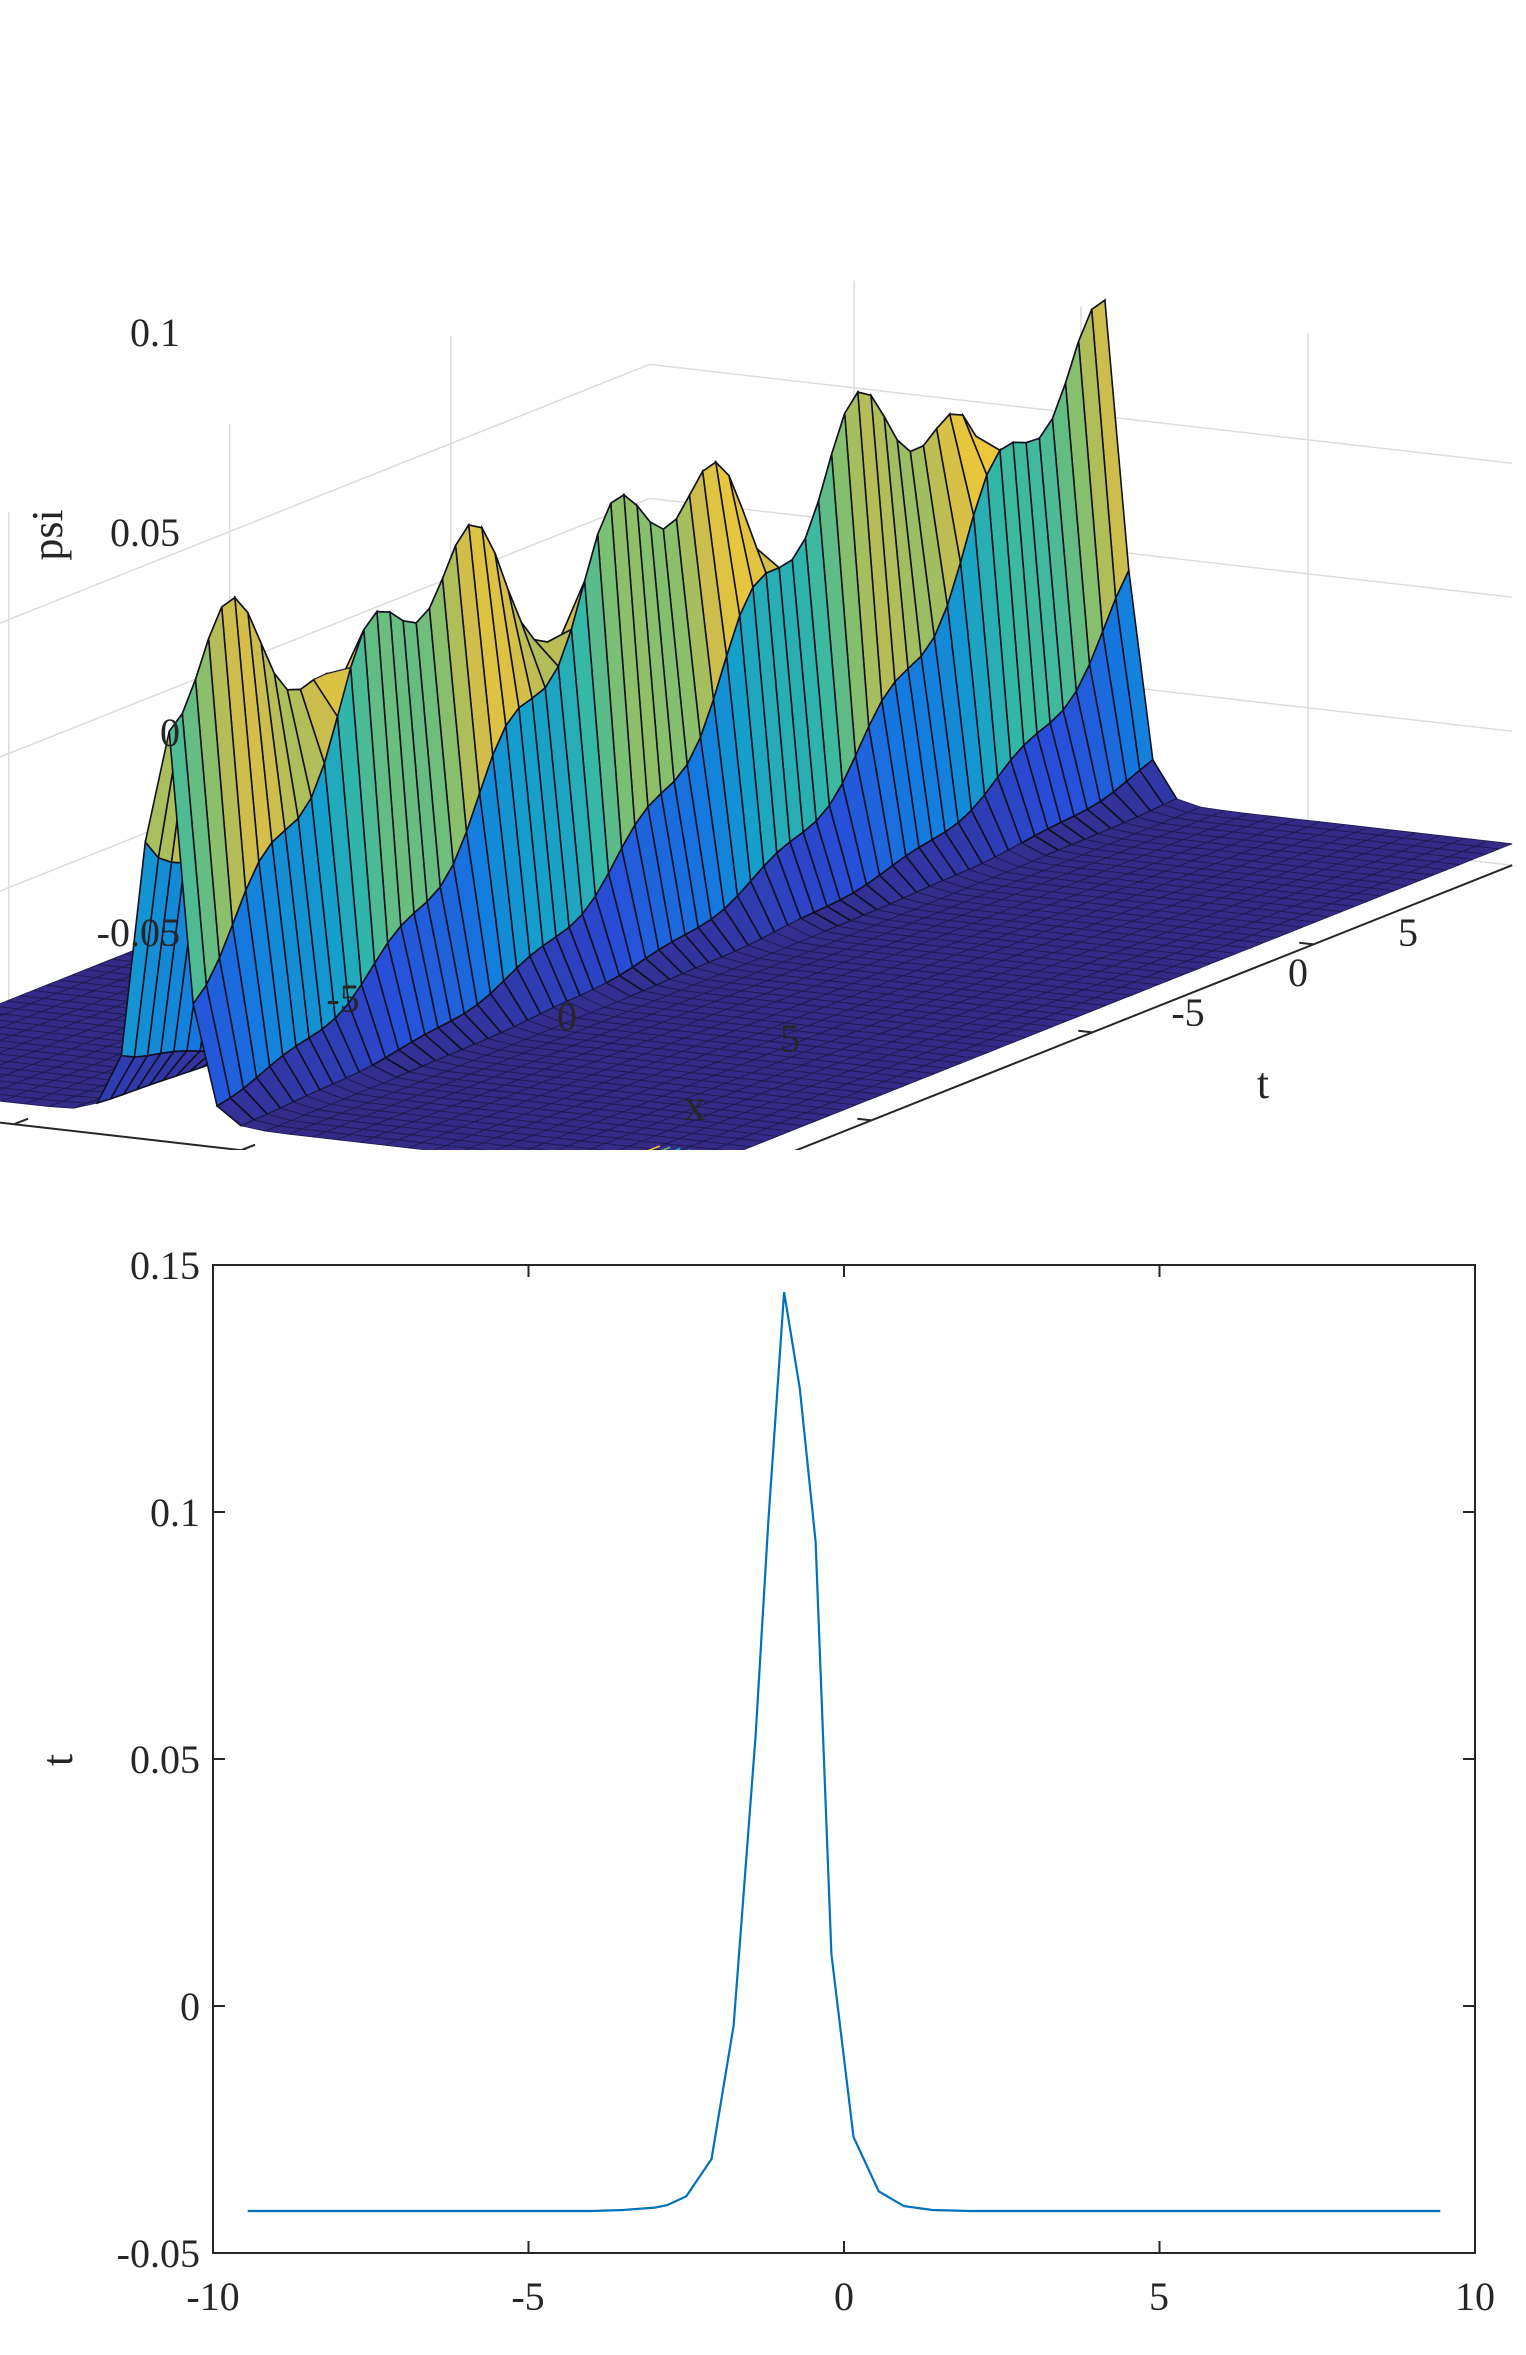  What do you see at coordinates (756, 1007) in the screenshot?
I see `surface-axes` at bounding box center [756, 1007].